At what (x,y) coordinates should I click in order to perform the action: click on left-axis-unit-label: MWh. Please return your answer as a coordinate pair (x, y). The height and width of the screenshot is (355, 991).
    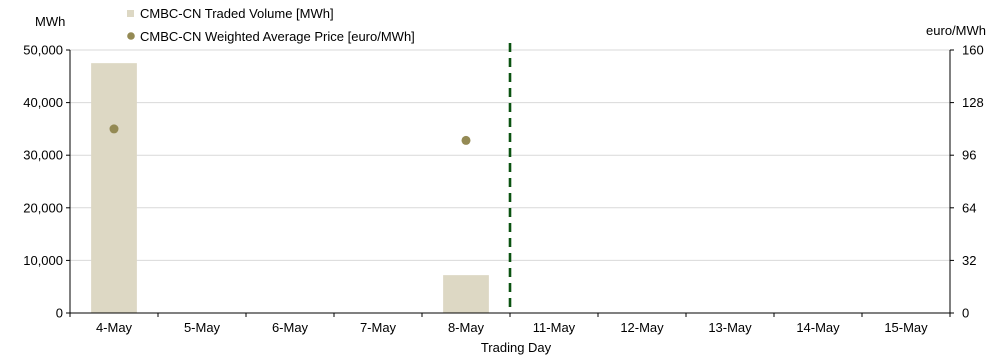
    Looking at the image, I should click on (50, 21).